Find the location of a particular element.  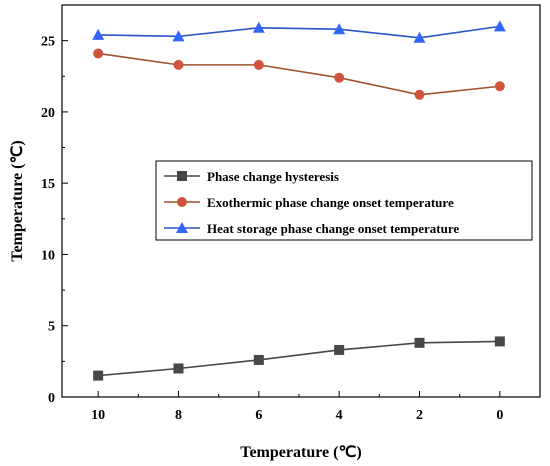

x-tick-label: 2 is located at coordinates (419, 415).